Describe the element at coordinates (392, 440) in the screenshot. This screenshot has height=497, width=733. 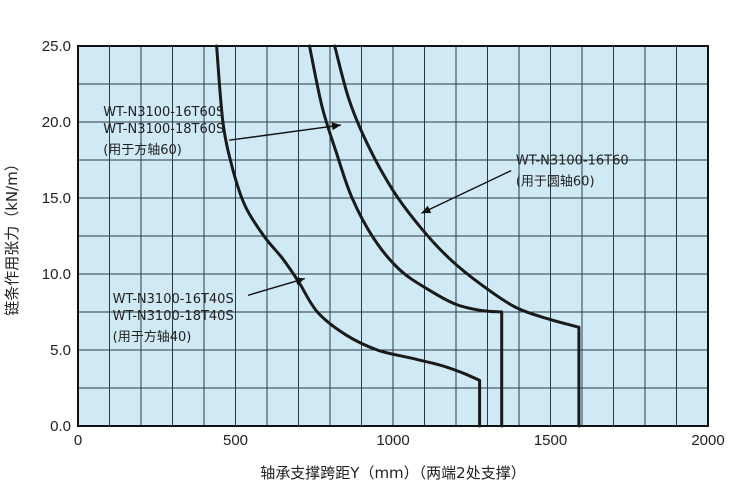
I see `x-tick-label: 1000` at that location.